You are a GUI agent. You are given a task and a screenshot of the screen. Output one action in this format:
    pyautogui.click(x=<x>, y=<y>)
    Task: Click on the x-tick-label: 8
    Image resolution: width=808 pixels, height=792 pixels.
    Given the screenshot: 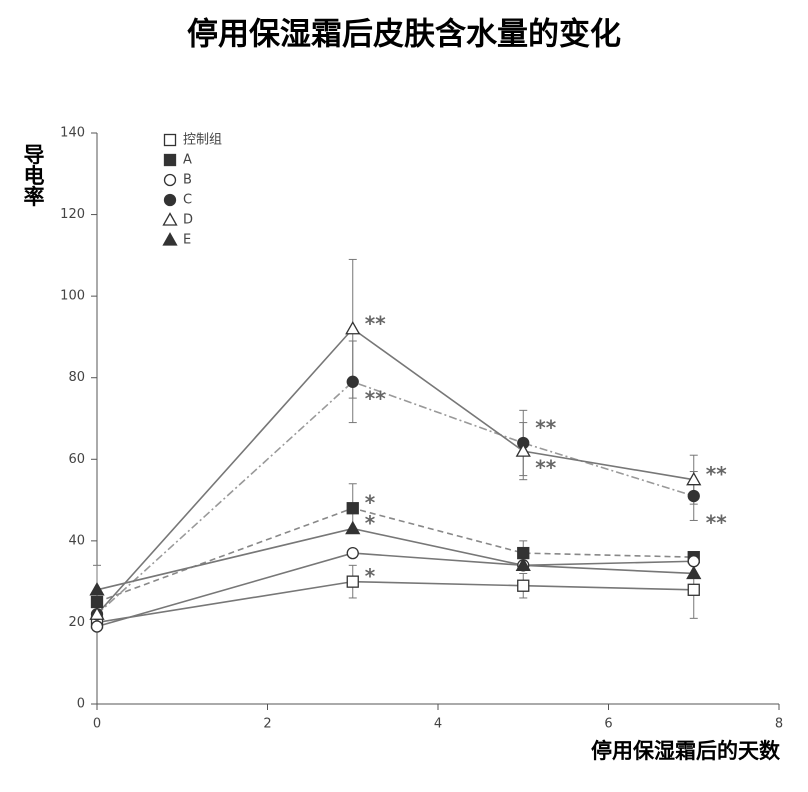 What is the action you would take?
    pyautogui.click(x=779, y=724)
    